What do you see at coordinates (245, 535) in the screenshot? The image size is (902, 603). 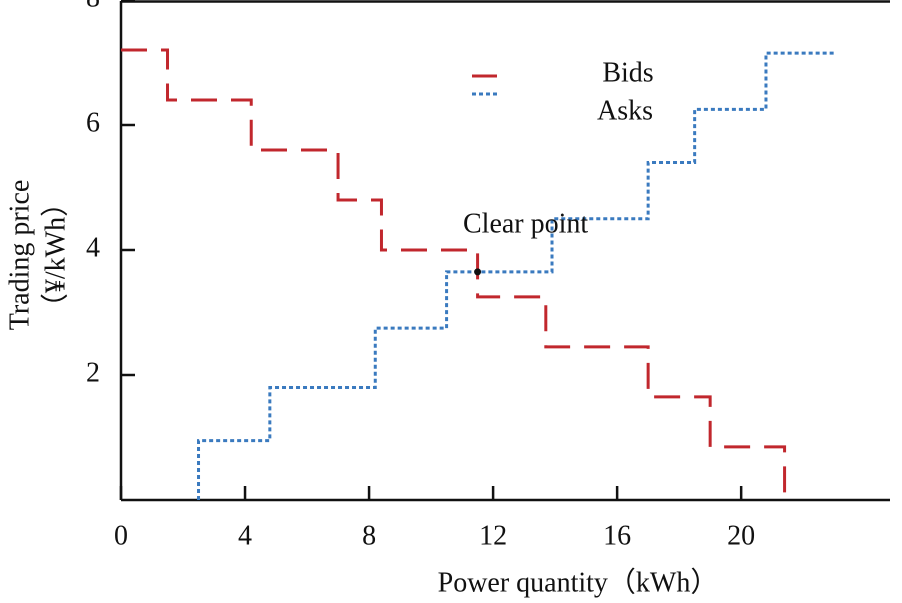 I see `x-tick-label: 4` at bounding box center [245, 535].